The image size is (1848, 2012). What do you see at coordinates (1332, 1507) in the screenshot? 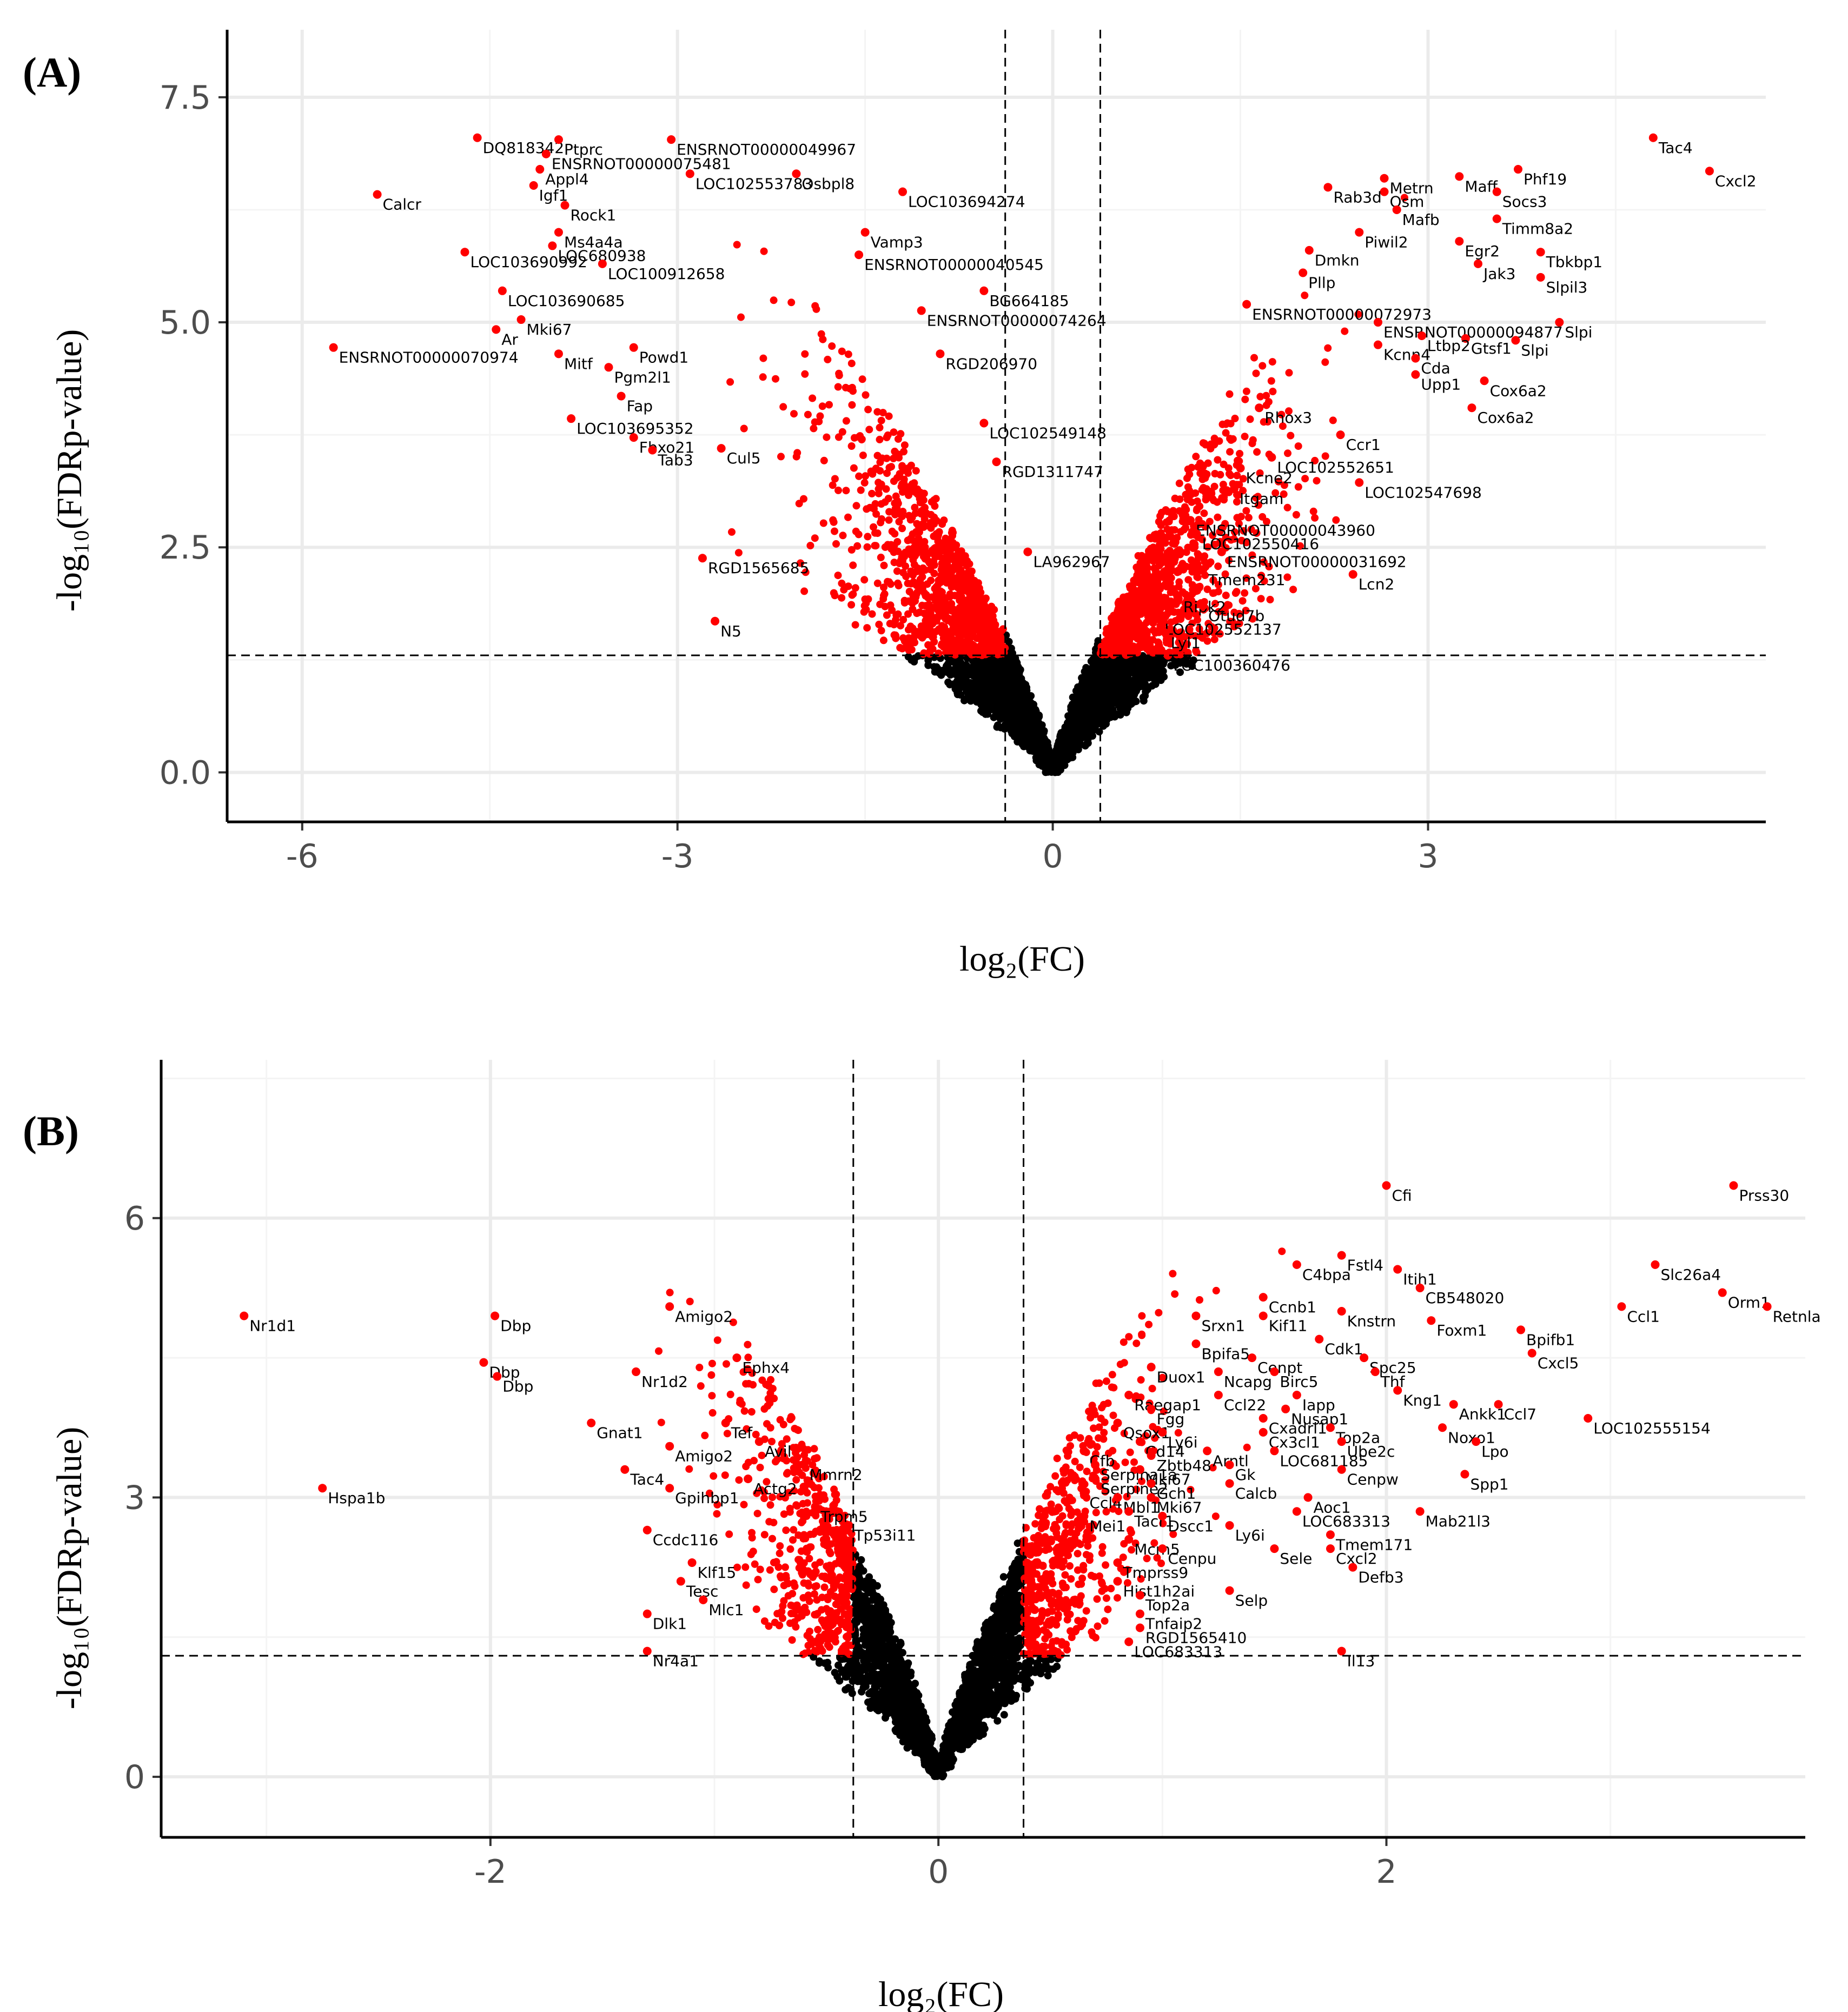
I see `gene-label: Aoc1` at bounding box center [1332, 1507].